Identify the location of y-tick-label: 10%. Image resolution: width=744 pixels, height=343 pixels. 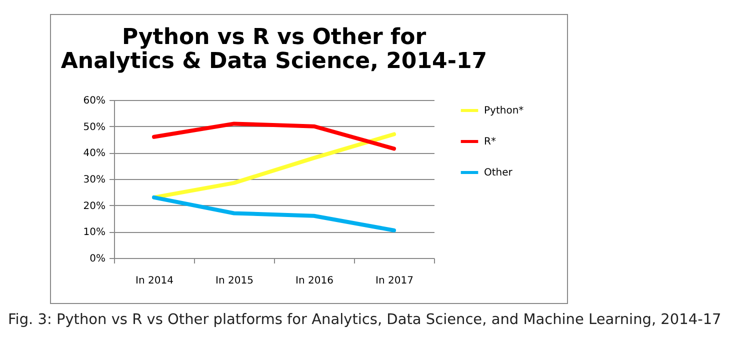
(94, 232).